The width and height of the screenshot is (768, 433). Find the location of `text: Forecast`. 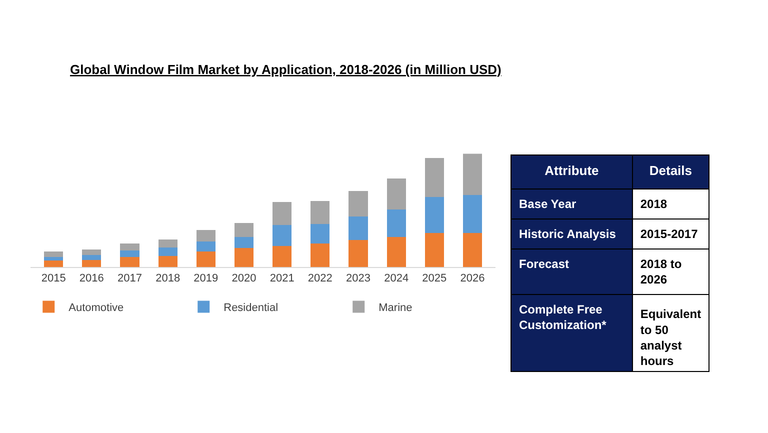

text: Forecast is located at coordinates (544, 264).